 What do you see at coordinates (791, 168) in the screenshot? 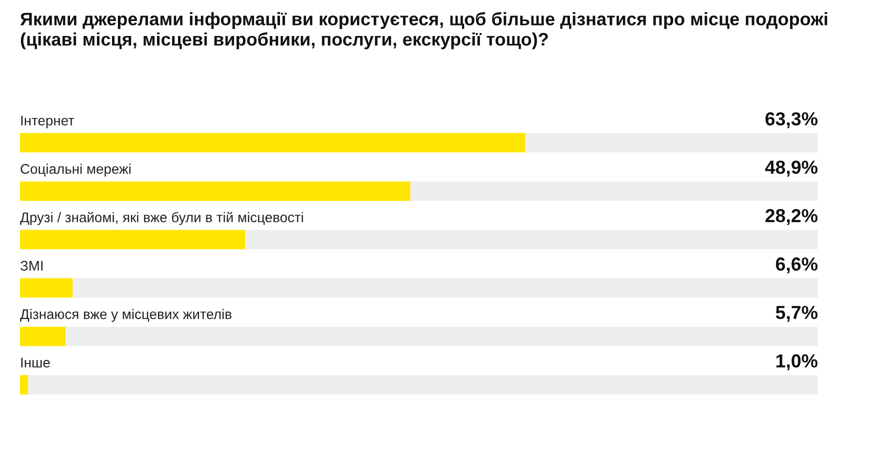
I see `data-label: 48,9%` at bounding box center [791, 168].